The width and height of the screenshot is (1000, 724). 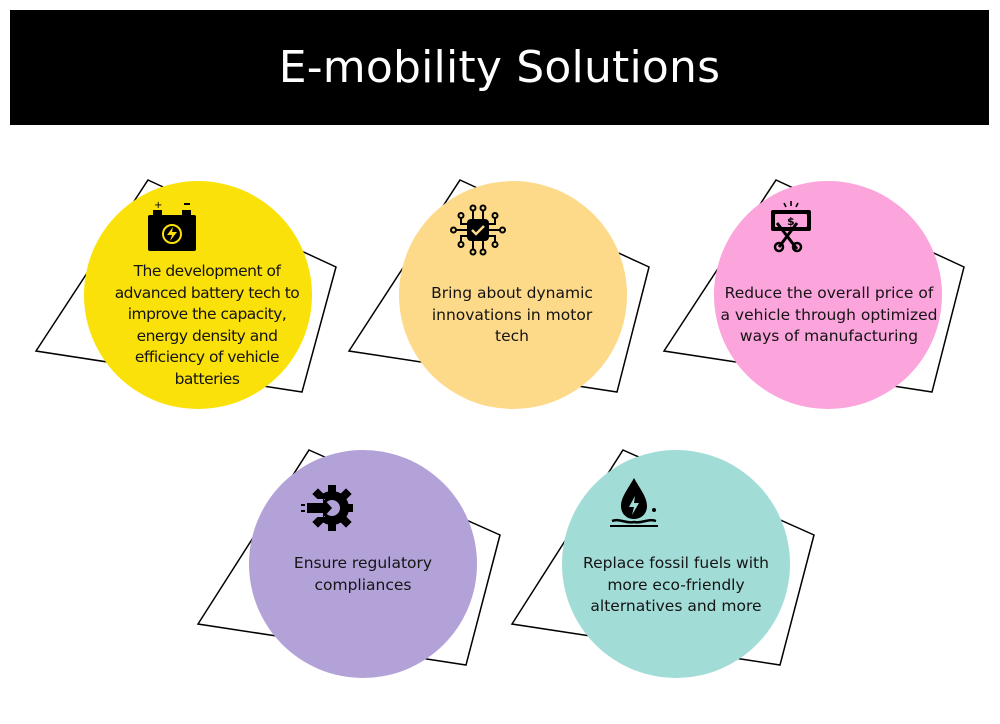 I want to click on oil-drop-icon, so click(x=636, y=502).